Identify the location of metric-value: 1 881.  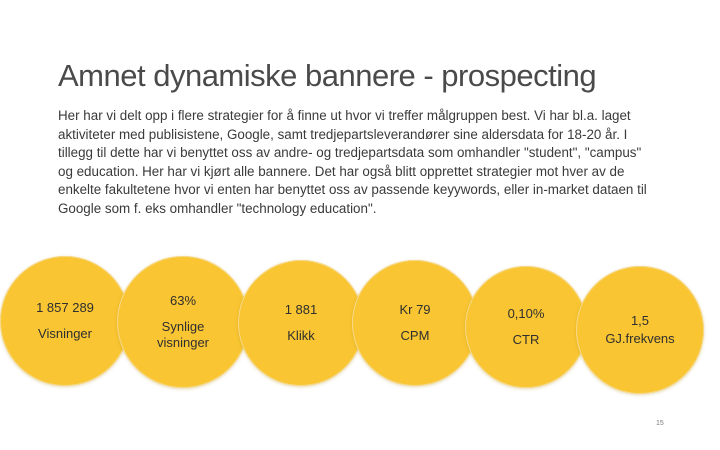
(301, 309).